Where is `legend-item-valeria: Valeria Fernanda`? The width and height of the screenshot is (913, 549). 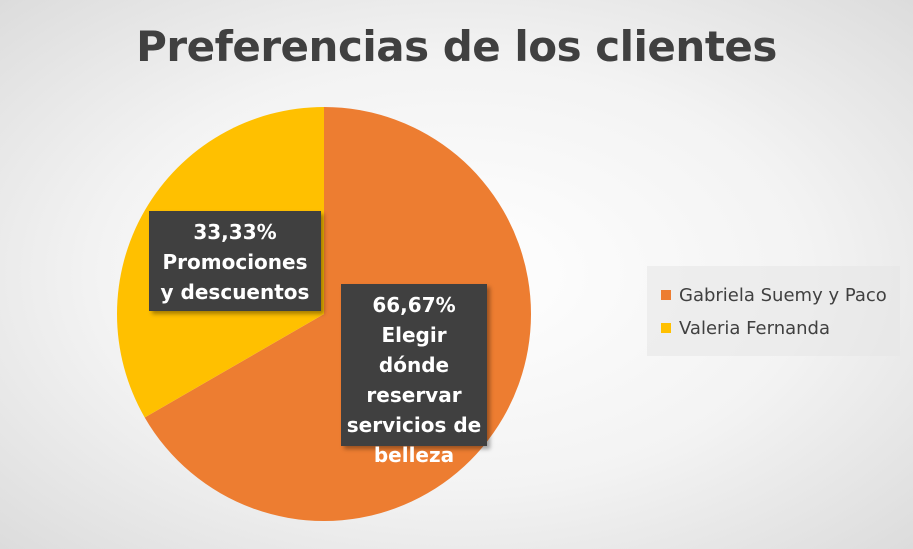 legend-item-valeria: Valeria Fernanda is located at coordinates (745, 328).